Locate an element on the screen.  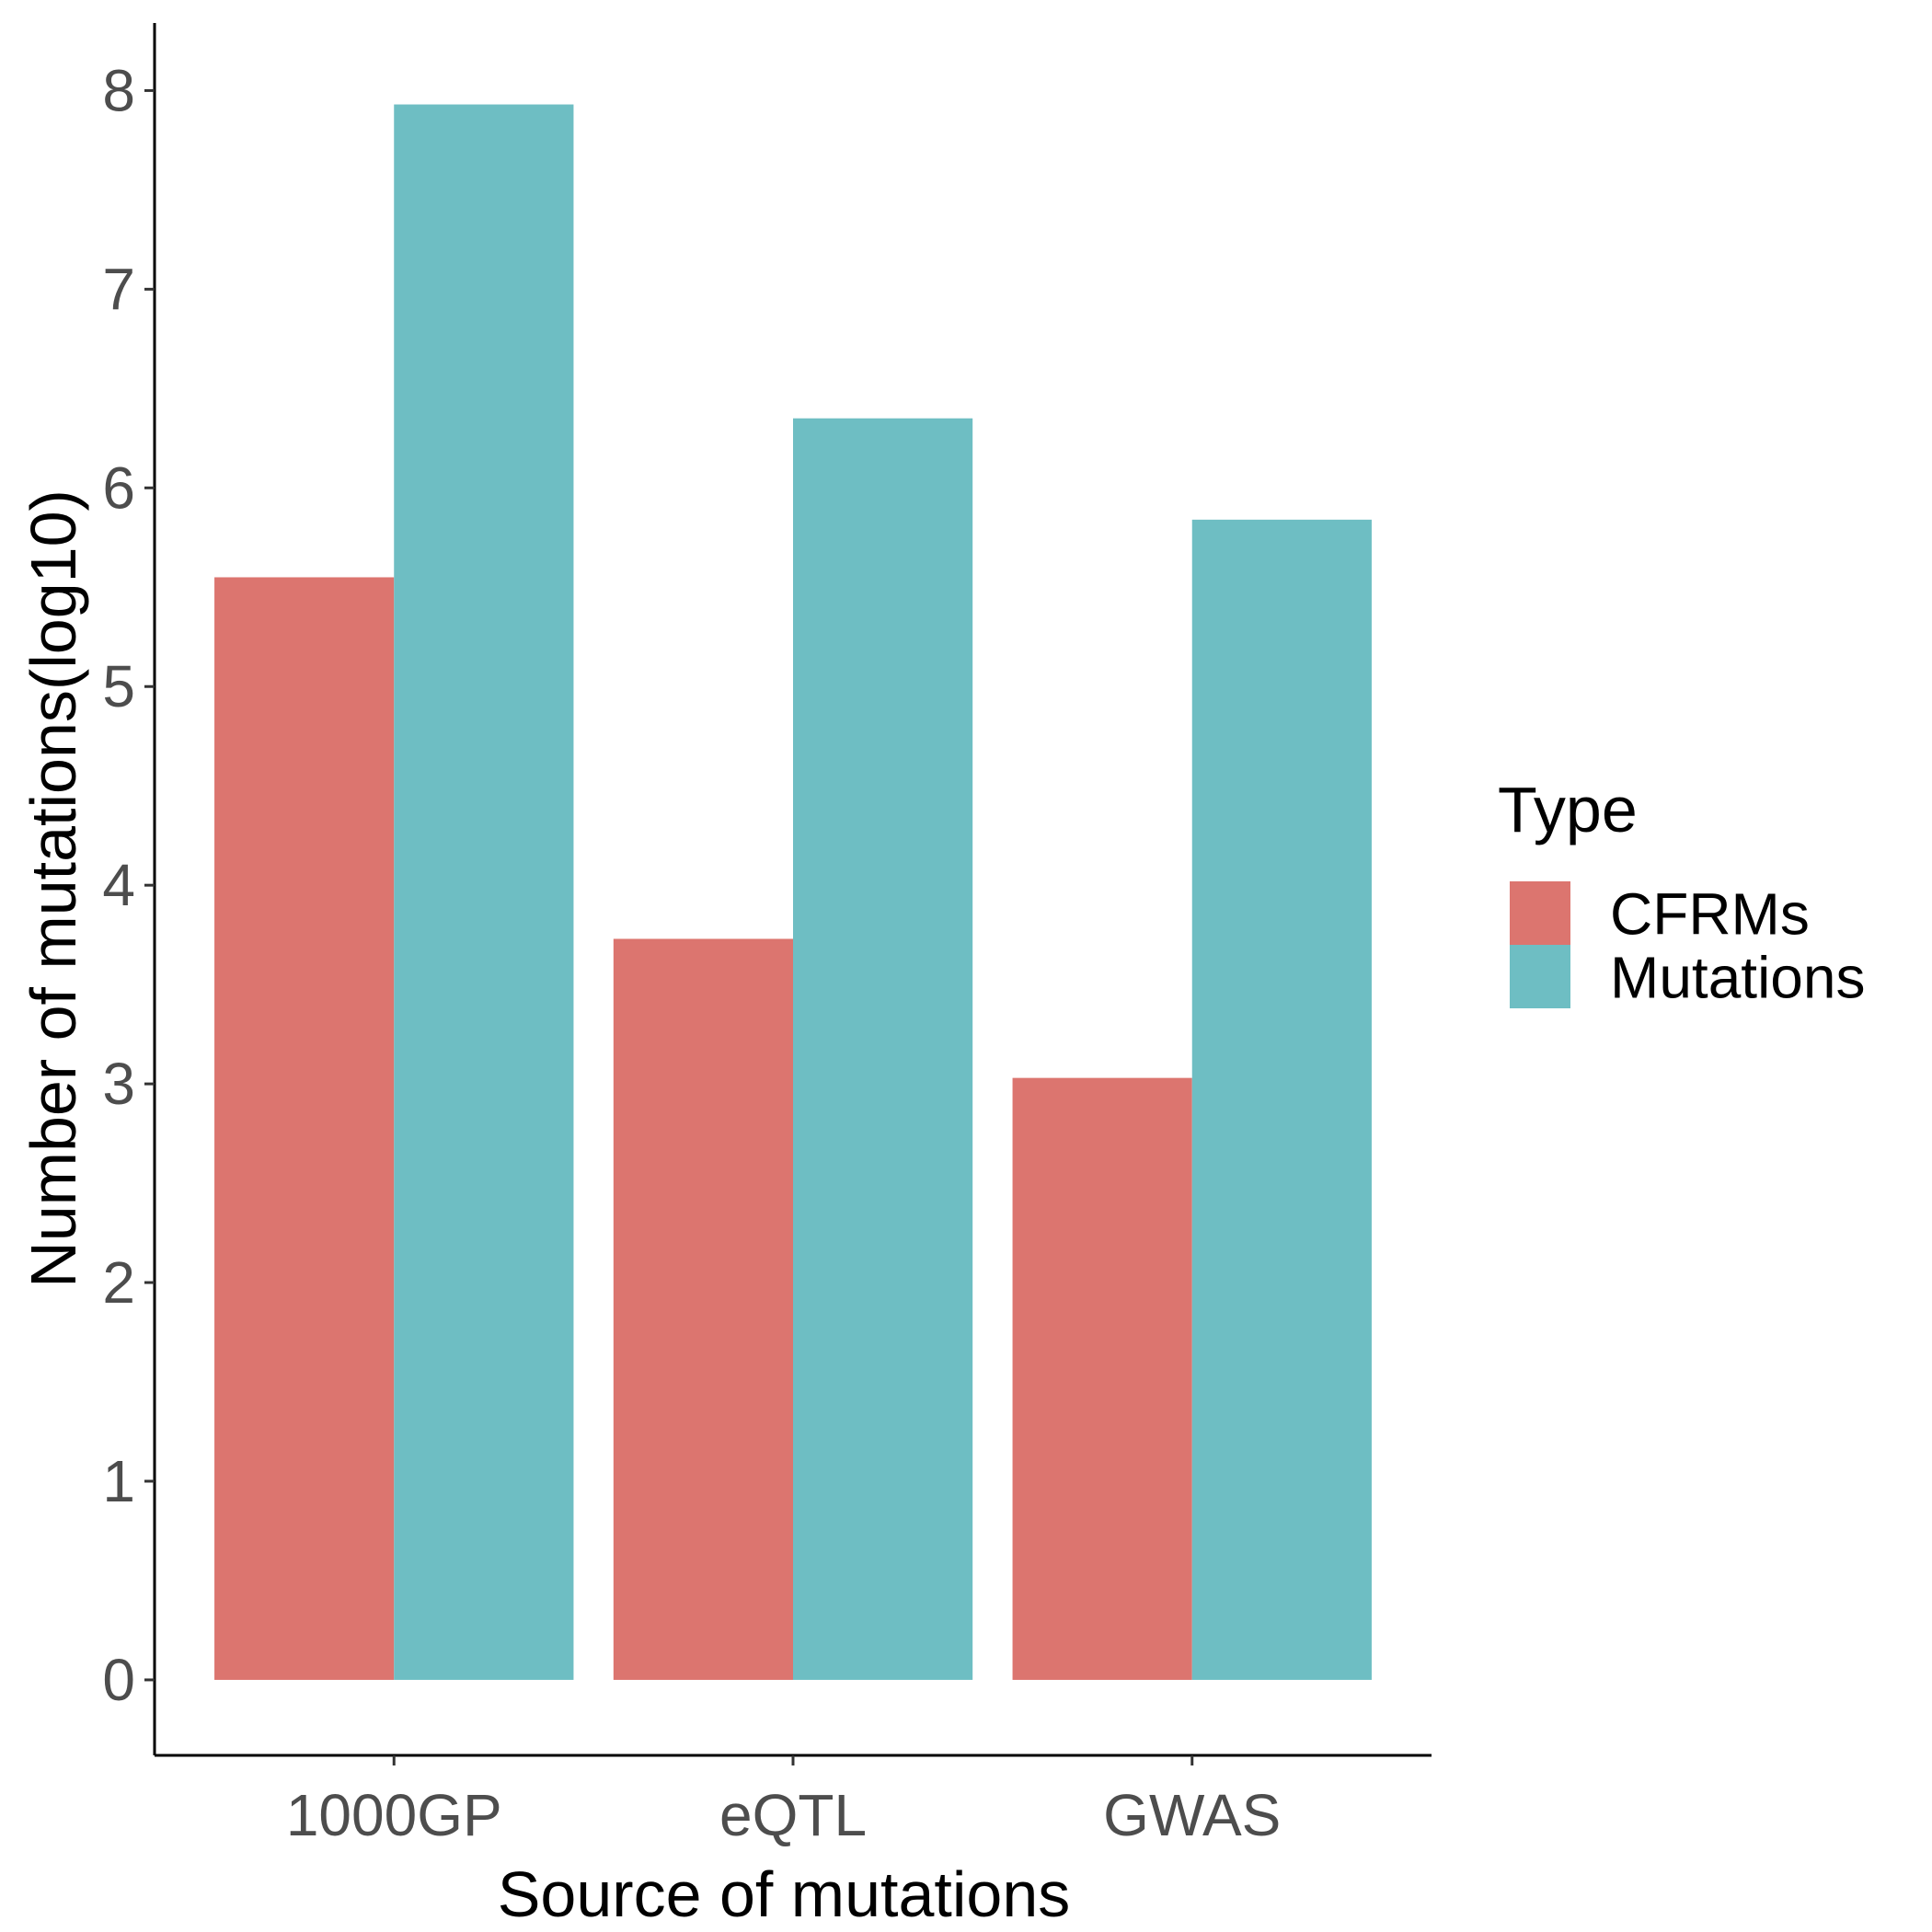
legend-label-Mutations: Mutations is located at coordinates (1737, 978).